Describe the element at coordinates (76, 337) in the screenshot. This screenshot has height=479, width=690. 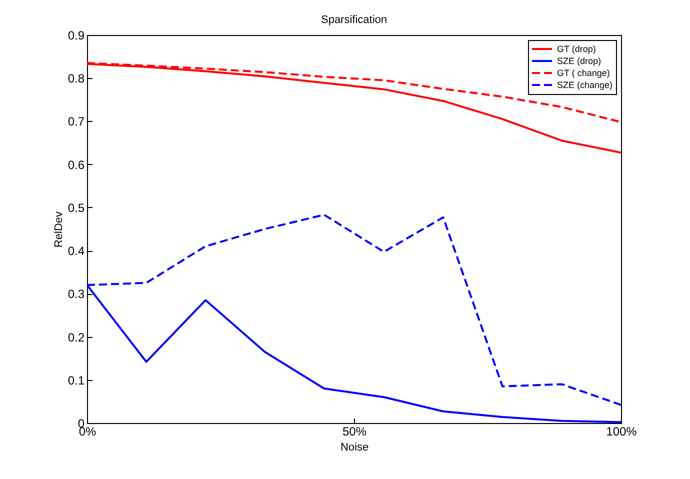
I see `y-tick-label: 0.2` at that location.